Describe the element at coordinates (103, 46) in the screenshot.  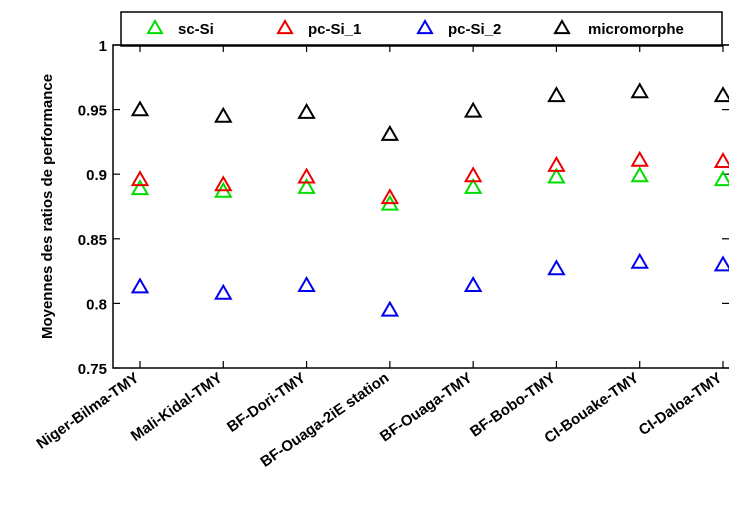
I see `y-tick-label: 1` at that location.